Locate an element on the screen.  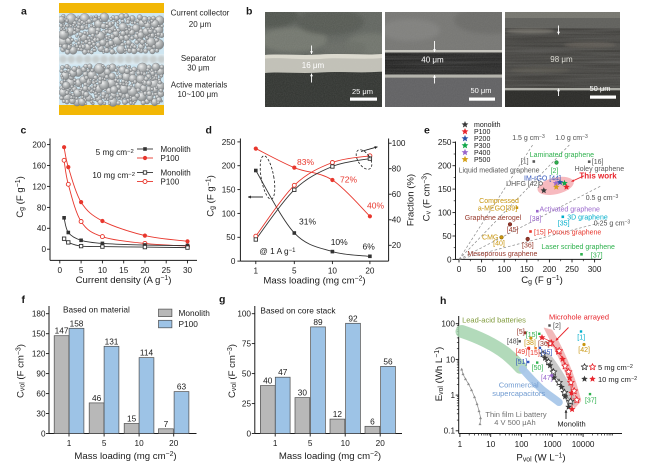
svg-text: [15] Porous graphene is located at coordinates (567, 233).